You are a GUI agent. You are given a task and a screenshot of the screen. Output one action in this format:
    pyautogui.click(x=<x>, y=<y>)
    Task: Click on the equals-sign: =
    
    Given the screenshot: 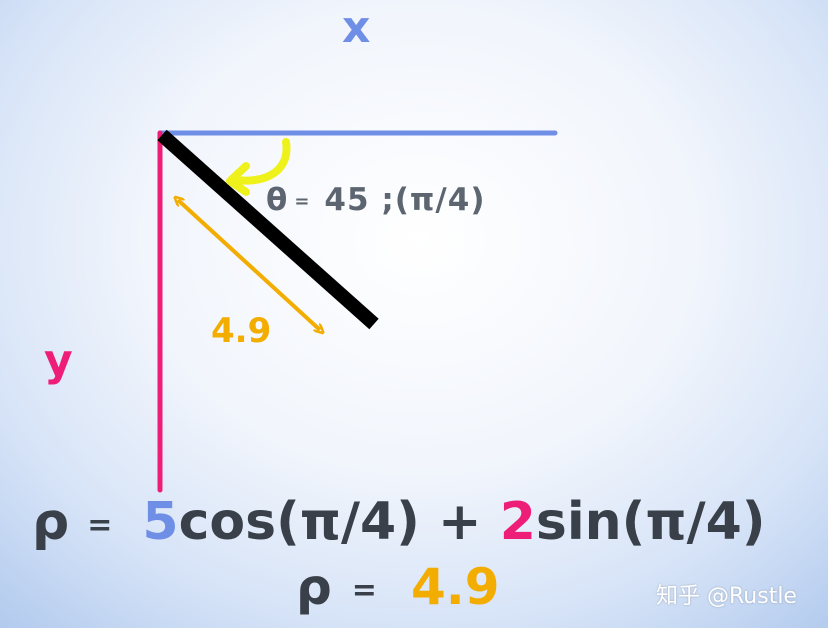 What is the action you would take?
    pyautogui.click(x=100, y=525)
    